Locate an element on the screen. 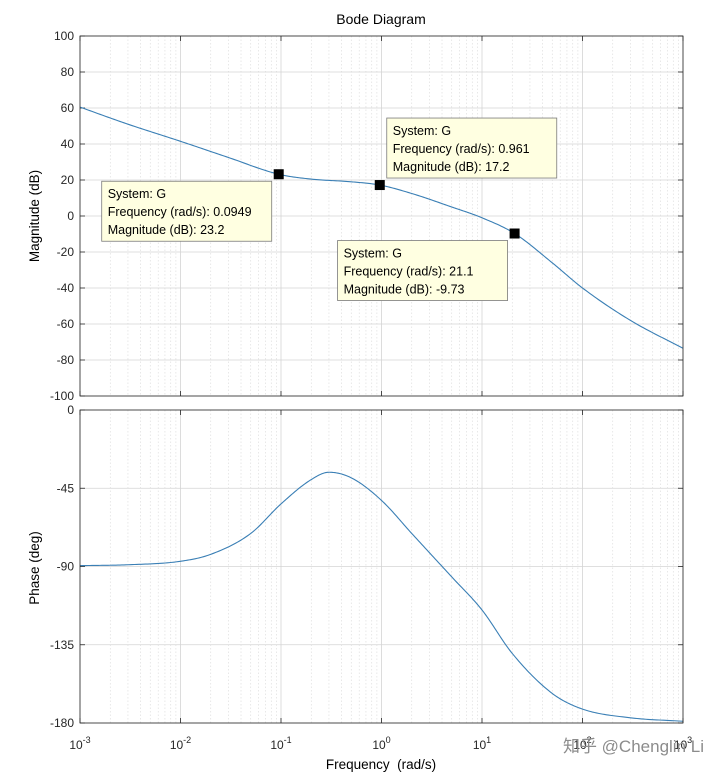 This screenshot has height=780, width=720. phase-y-axis-label: Phase (deg) is located at coordinates (34, 568).